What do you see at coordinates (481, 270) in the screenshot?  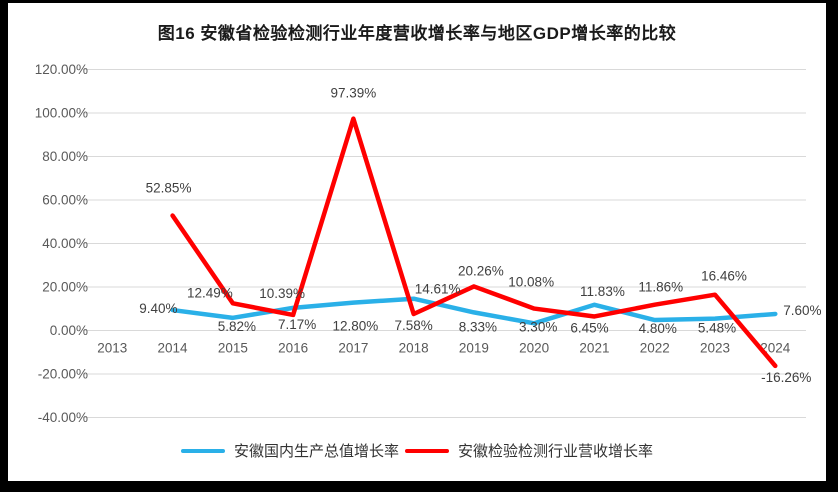 I see `data-label-industry-2019: 20.26%` at bounding box center [481, 270].